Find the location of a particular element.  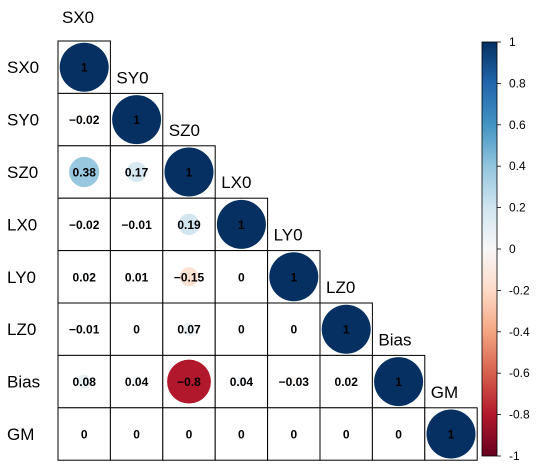

cell-bias-sx0 is located at coordinates (84, 381).